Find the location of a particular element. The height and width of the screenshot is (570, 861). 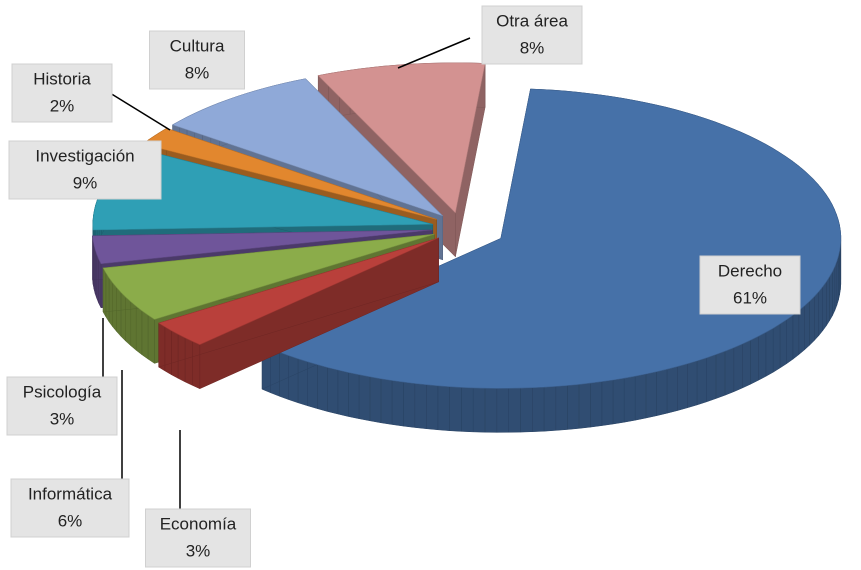

value-label: 2% is located at coordinates (62, 105).